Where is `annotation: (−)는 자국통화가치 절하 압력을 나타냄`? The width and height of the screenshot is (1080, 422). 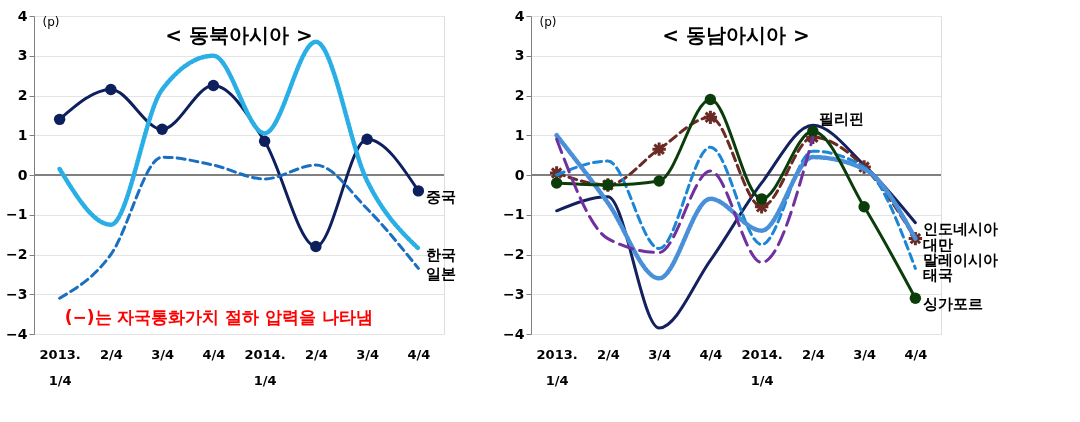 annotation: (−)는 자국통화가치 절하 압력을 나타냄 is located at coordinates (219, 317).